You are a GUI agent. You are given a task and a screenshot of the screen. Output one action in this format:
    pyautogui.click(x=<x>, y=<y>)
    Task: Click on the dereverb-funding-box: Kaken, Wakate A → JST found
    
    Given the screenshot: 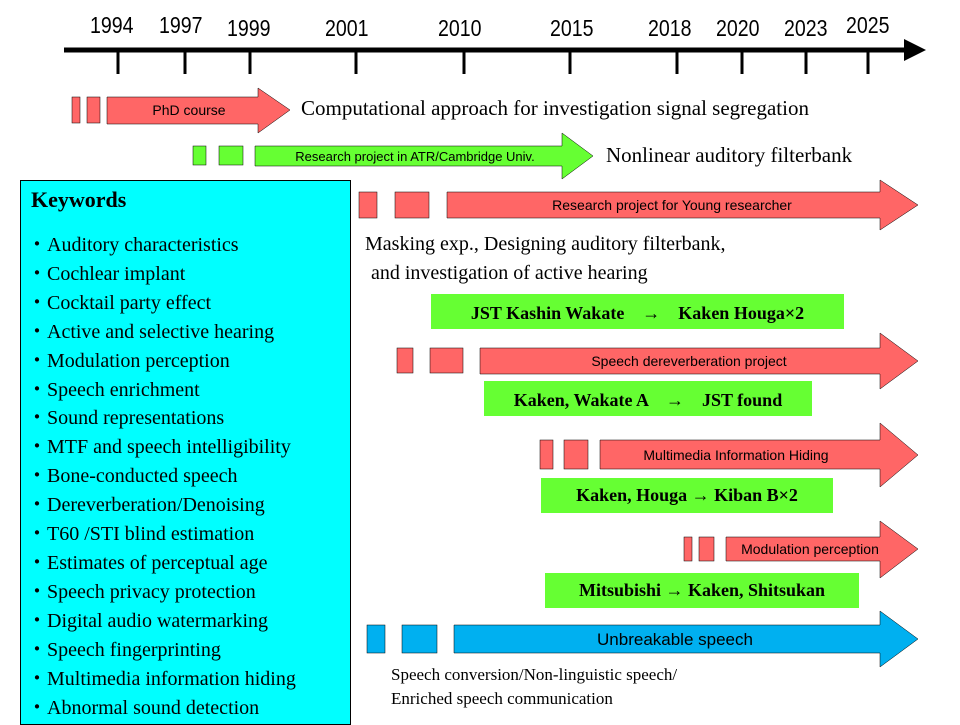 What is the action you would take?
    pyautogui.click(x=648, y=398)
    